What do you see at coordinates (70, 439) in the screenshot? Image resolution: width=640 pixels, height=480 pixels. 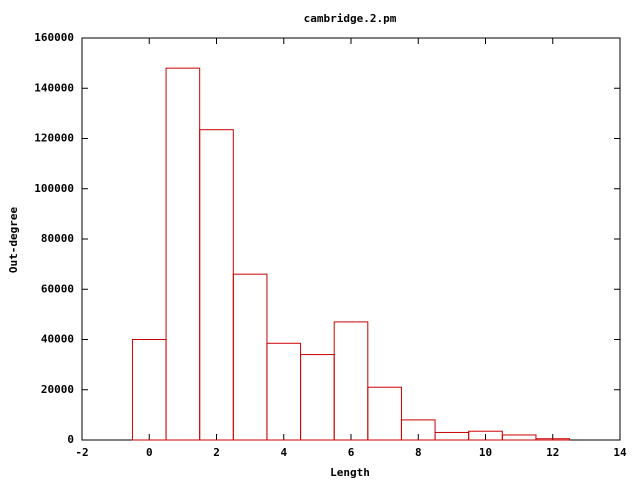 I see `y-tick-label: 0` at bounding box center [70, 439].